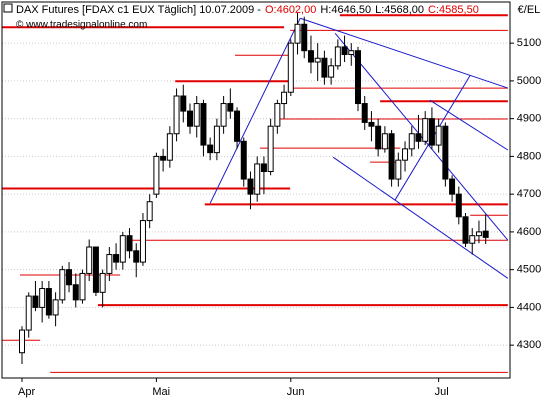  What do you see at coordinates (529, 232) in the screenshot?
I see `y-tick-label: 4600` at bounding box center [529, 232].